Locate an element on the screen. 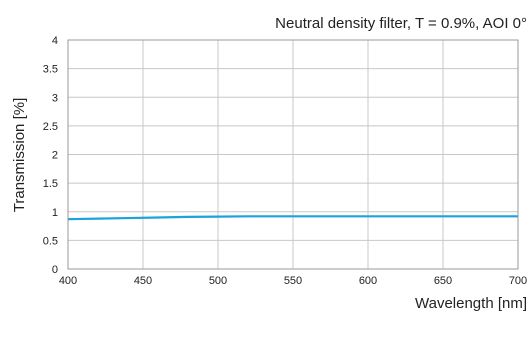  series-layer is located at coordinates (292, 218).